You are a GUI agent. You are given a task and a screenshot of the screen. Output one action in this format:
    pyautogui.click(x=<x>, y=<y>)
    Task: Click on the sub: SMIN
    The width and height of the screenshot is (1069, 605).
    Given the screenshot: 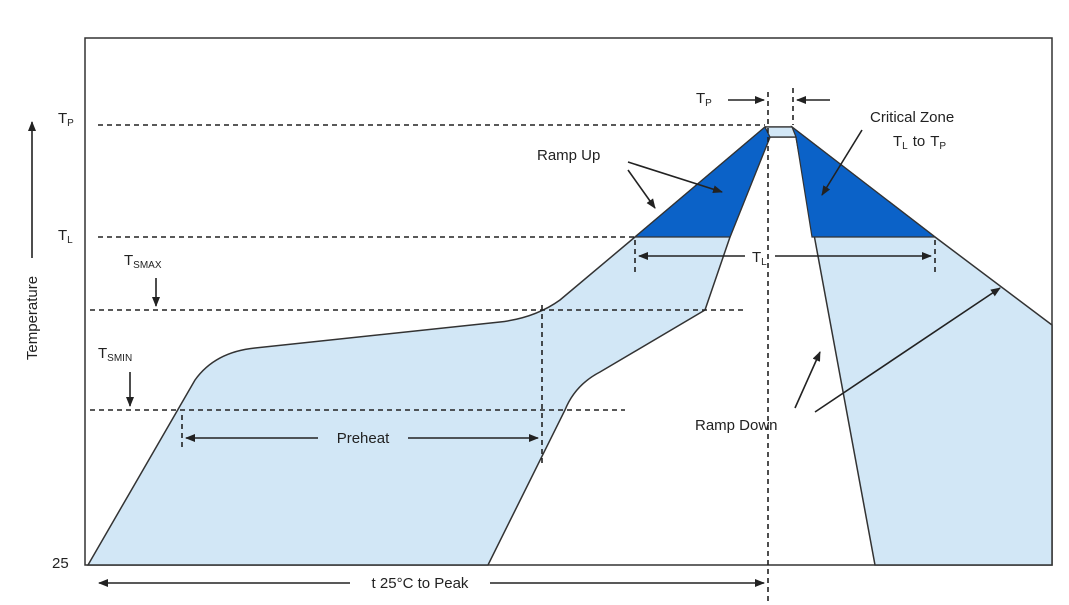 What is the action you would take?
    pyautogui.click(x=119, y=358)
    